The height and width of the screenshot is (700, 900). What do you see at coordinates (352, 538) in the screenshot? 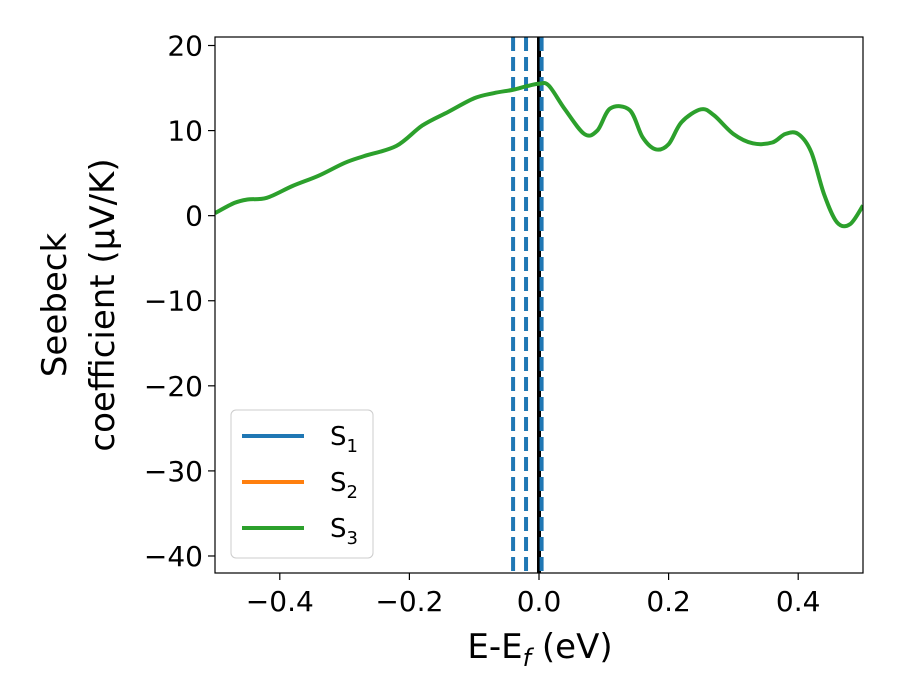
I see `legend-label-sub: 3` at bounding box center [352, 538].